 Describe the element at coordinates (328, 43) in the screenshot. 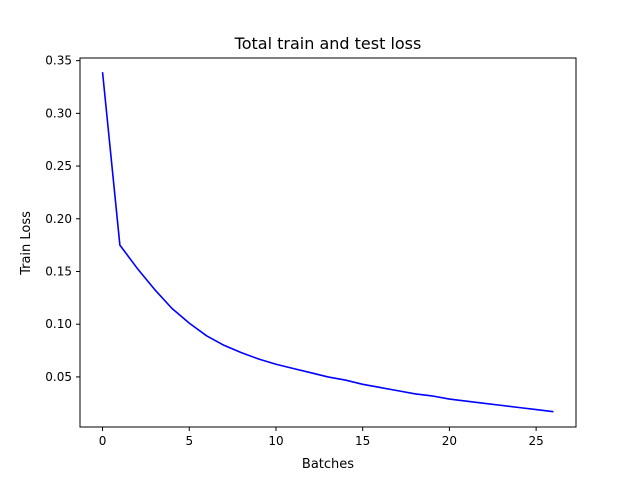

I see `chart-title: Total train and test loss` at that location.